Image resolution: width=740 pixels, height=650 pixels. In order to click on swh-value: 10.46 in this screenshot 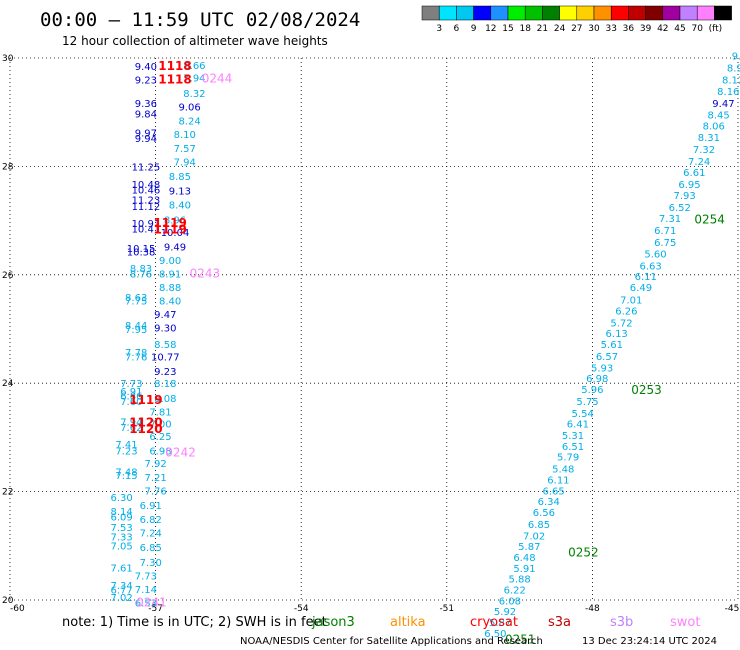, I will do `click(146, 191)`.